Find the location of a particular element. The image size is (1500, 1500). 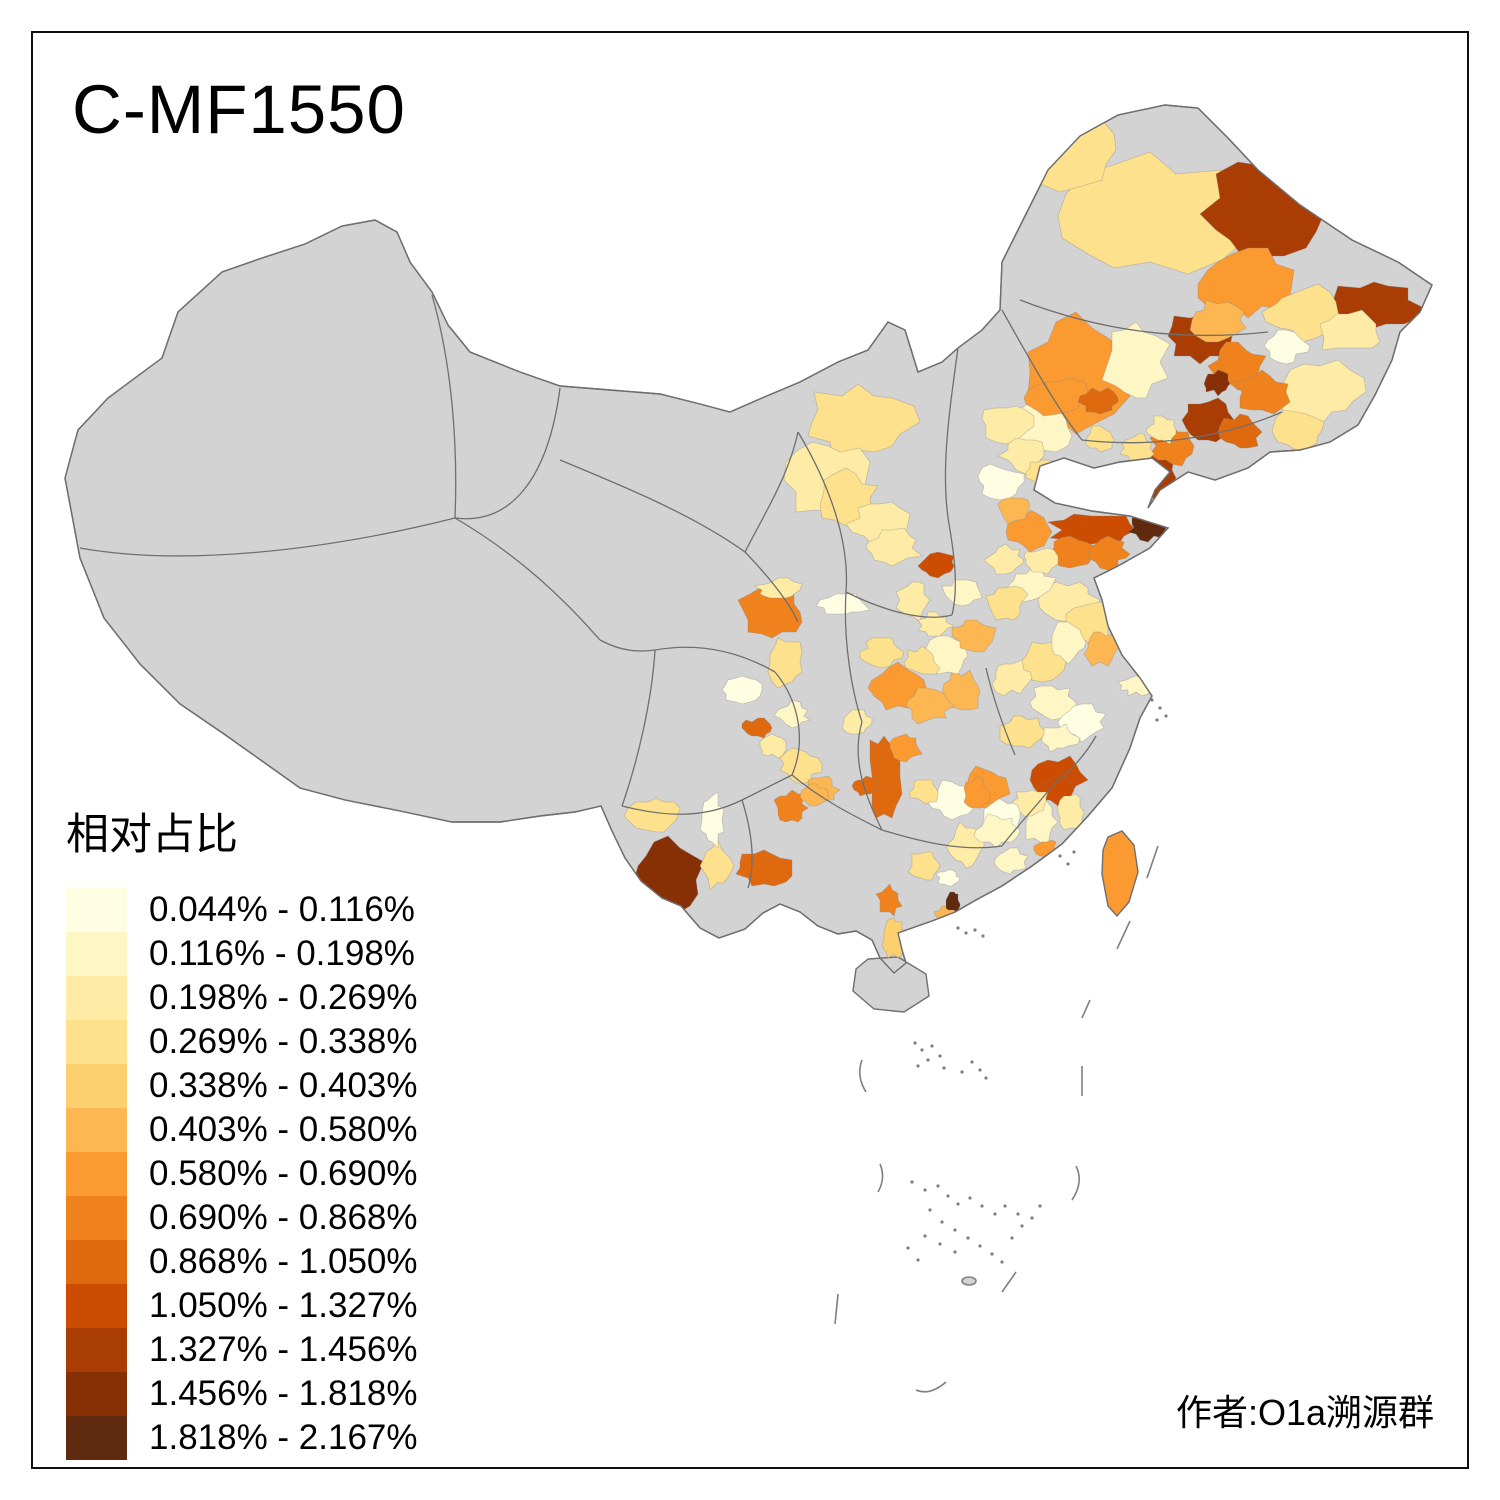

legend-row: 0.198% - 0.269% is located at coordinates (242, 998).